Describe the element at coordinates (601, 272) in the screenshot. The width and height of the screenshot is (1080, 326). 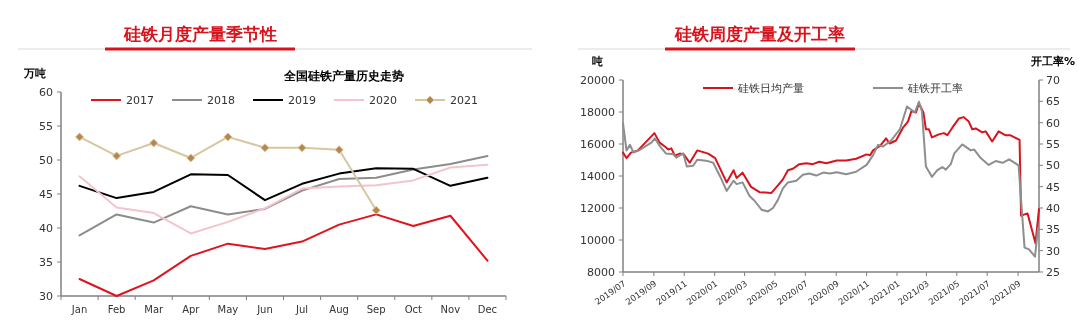
I see `y-tick-label: 8000` at that location.